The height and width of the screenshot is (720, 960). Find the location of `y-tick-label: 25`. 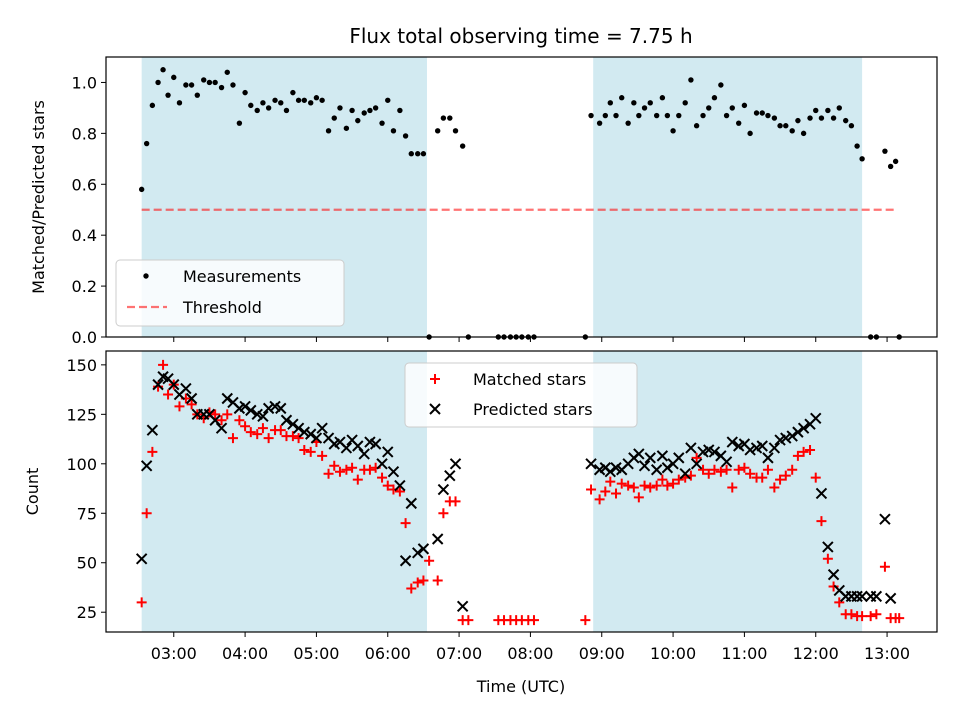

y-tick-label: 25 is located at coordinates (87, 612).